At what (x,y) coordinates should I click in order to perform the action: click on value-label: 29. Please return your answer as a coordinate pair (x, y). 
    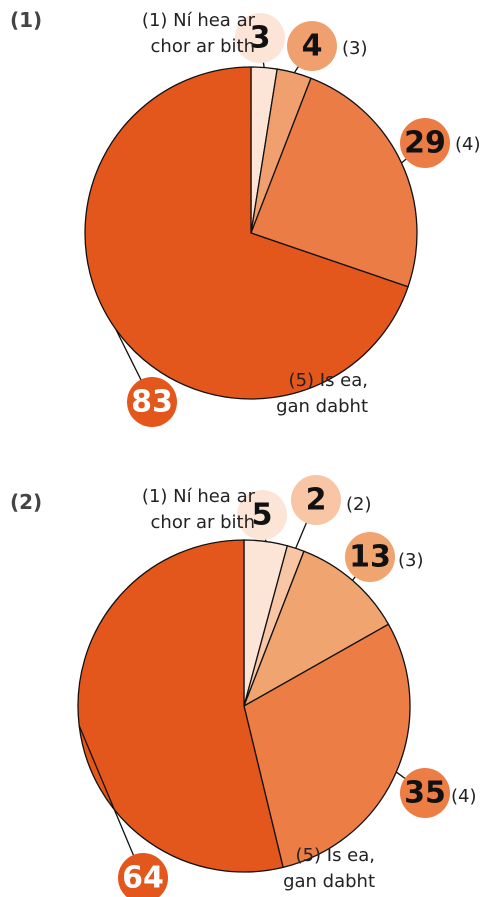
    Looking at the image, I should click on (425, 143).